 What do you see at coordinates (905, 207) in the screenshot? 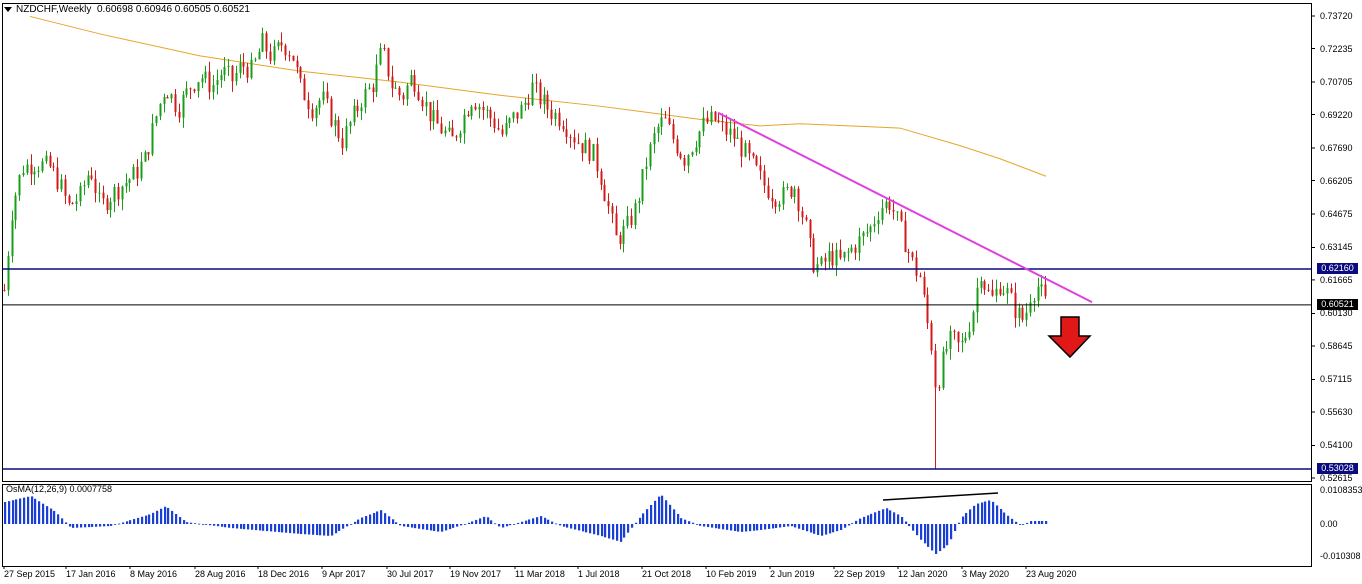
I see `trendline` at bounding box center [905, 207].